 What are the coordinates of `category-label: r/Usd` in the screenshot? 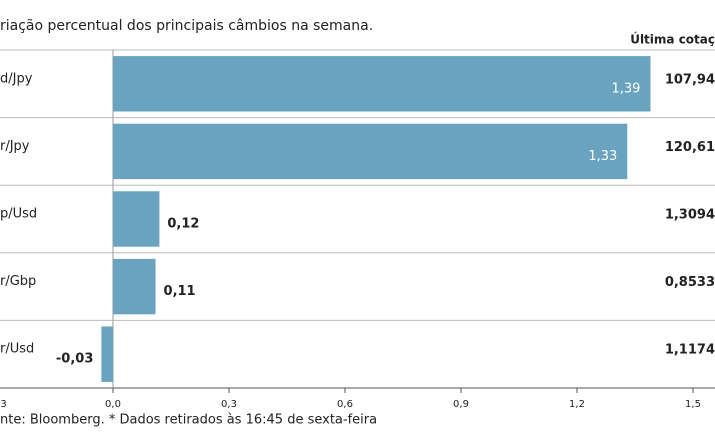 It's located at (17, 349).